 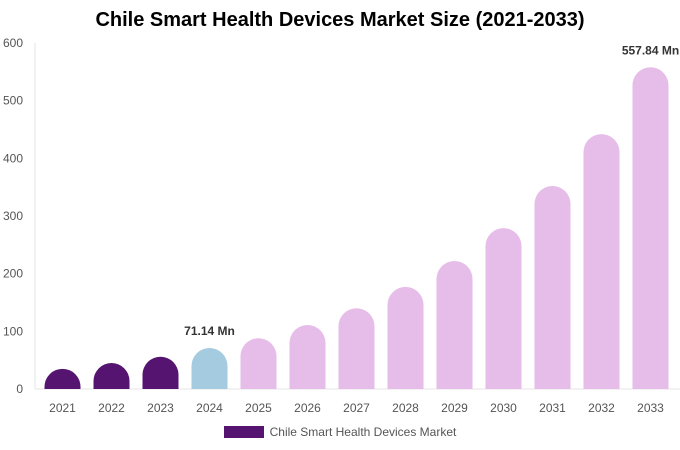 What do you see at coordinates (503, 308) in the screenshot?
I see `bar-2030` at bounding box center [503, 308].